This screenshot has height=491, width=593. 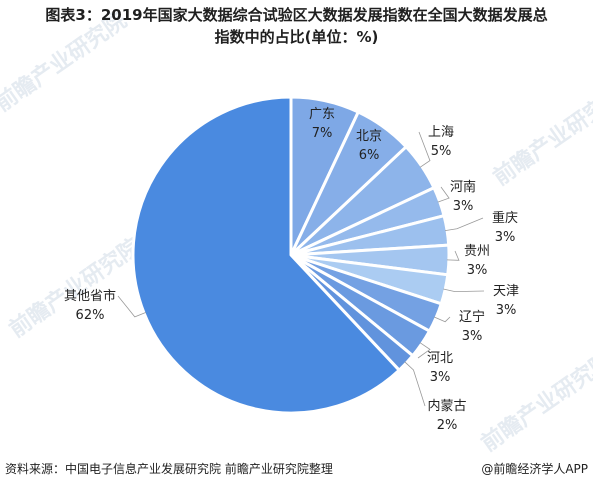 I want to click on chart-title-line-1: 图表3：2019年国家大数据综合试验区大数据发展指数在全国大数据发展总, so click(x=296, y=15).